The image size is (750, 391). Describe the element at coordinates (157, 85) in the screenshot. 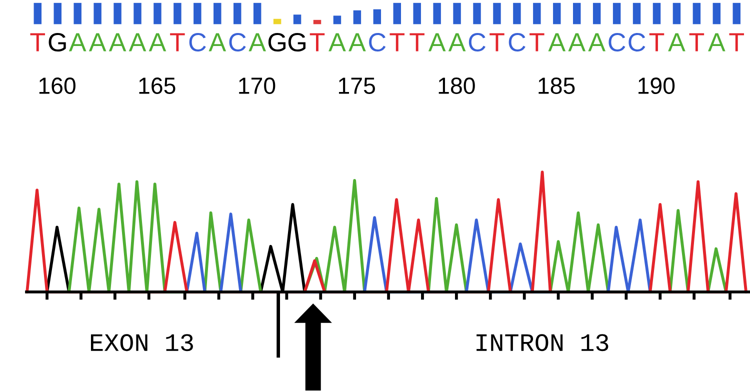

I see `x-tick-label: 165` at that location.